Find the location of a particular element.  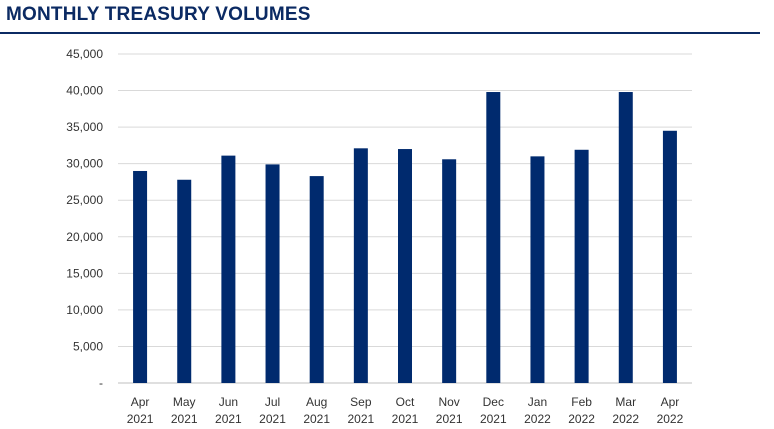

x-tick-month: Jul is located at coordinates (272, 402).